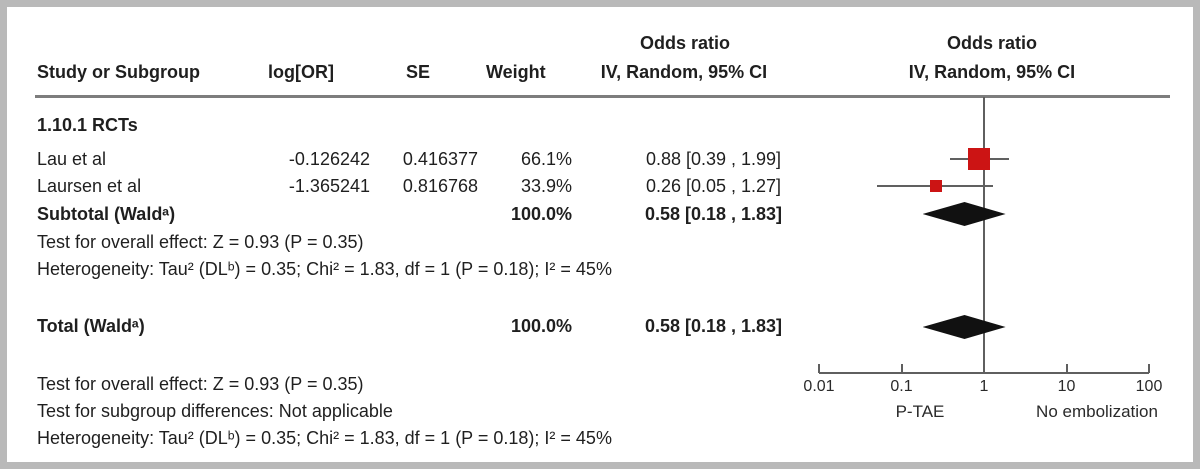  Describe the element at coordinates (713, 326) in the screenshot. I see `total-ci: 0.58 [0.18 , 1.83]` at that location.